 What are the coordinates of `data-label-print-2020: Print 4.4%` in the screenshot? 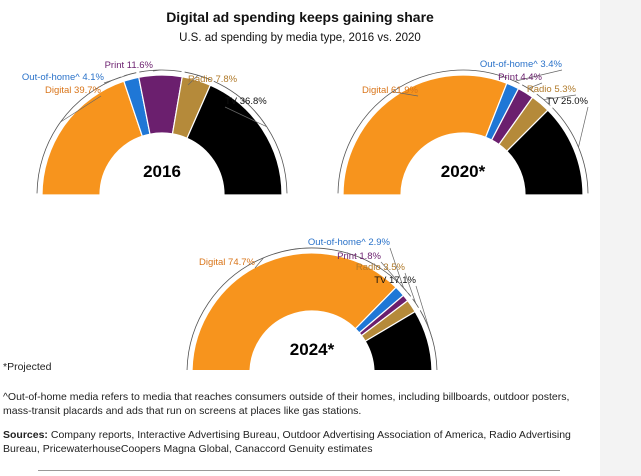 It's located at (520, 77).